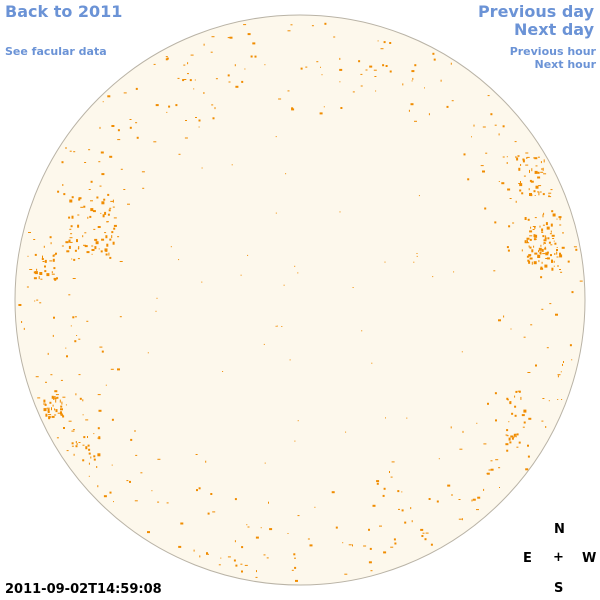 This screenshot has width=600, height=600. Describe the element at coordinates (554, 29) in the screenshot. I see `next-day-link: Next day` at that location.